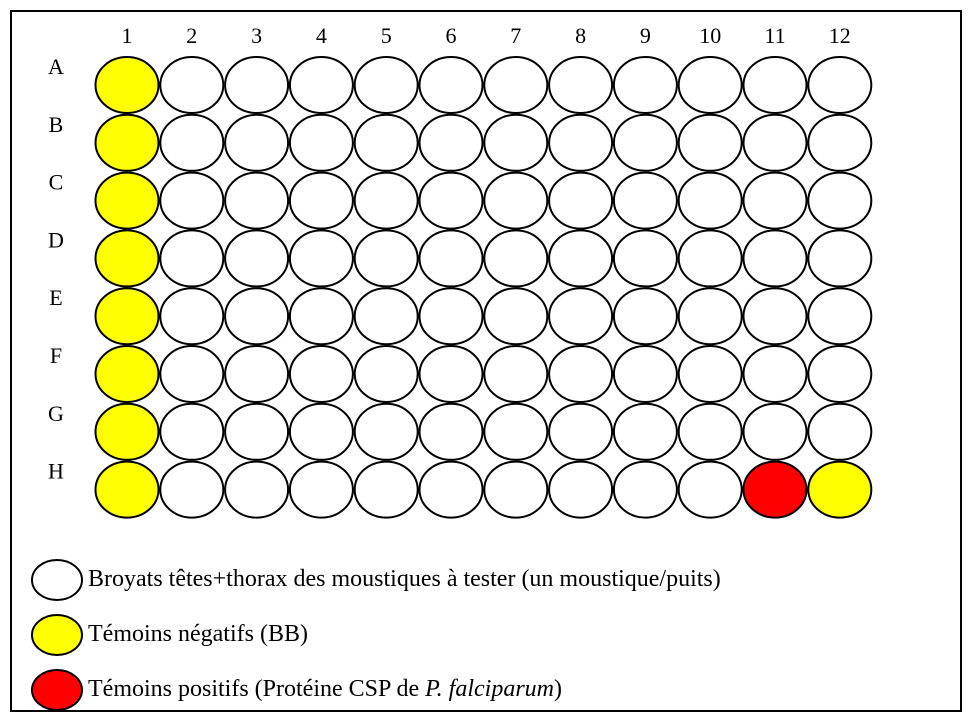  What do you see at coordinates (840, 35) in the screenshot?
I see `column-label: 12` at bounding box center [840, 35].